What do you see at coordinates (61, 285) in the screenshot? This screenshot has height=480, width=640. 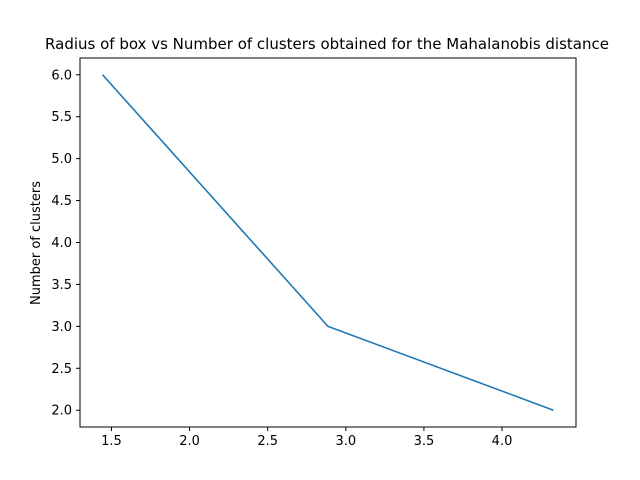 I see `y-tick-label: 3.5` at bounding box center [61, 285].